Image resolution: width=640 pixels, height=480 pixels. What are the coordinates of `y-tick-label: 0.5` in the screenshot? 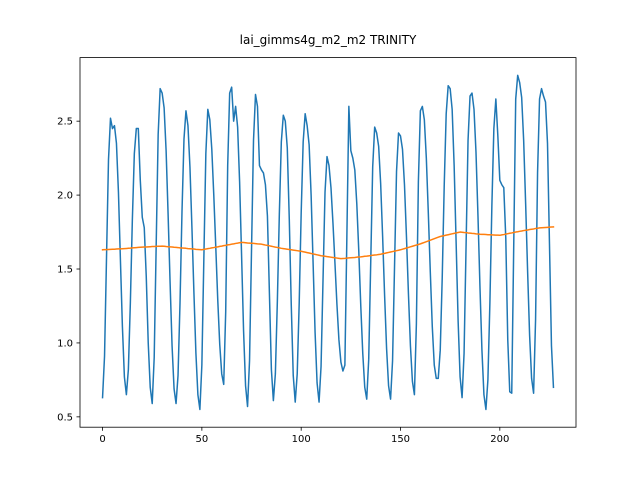 It's located at (65, 417).